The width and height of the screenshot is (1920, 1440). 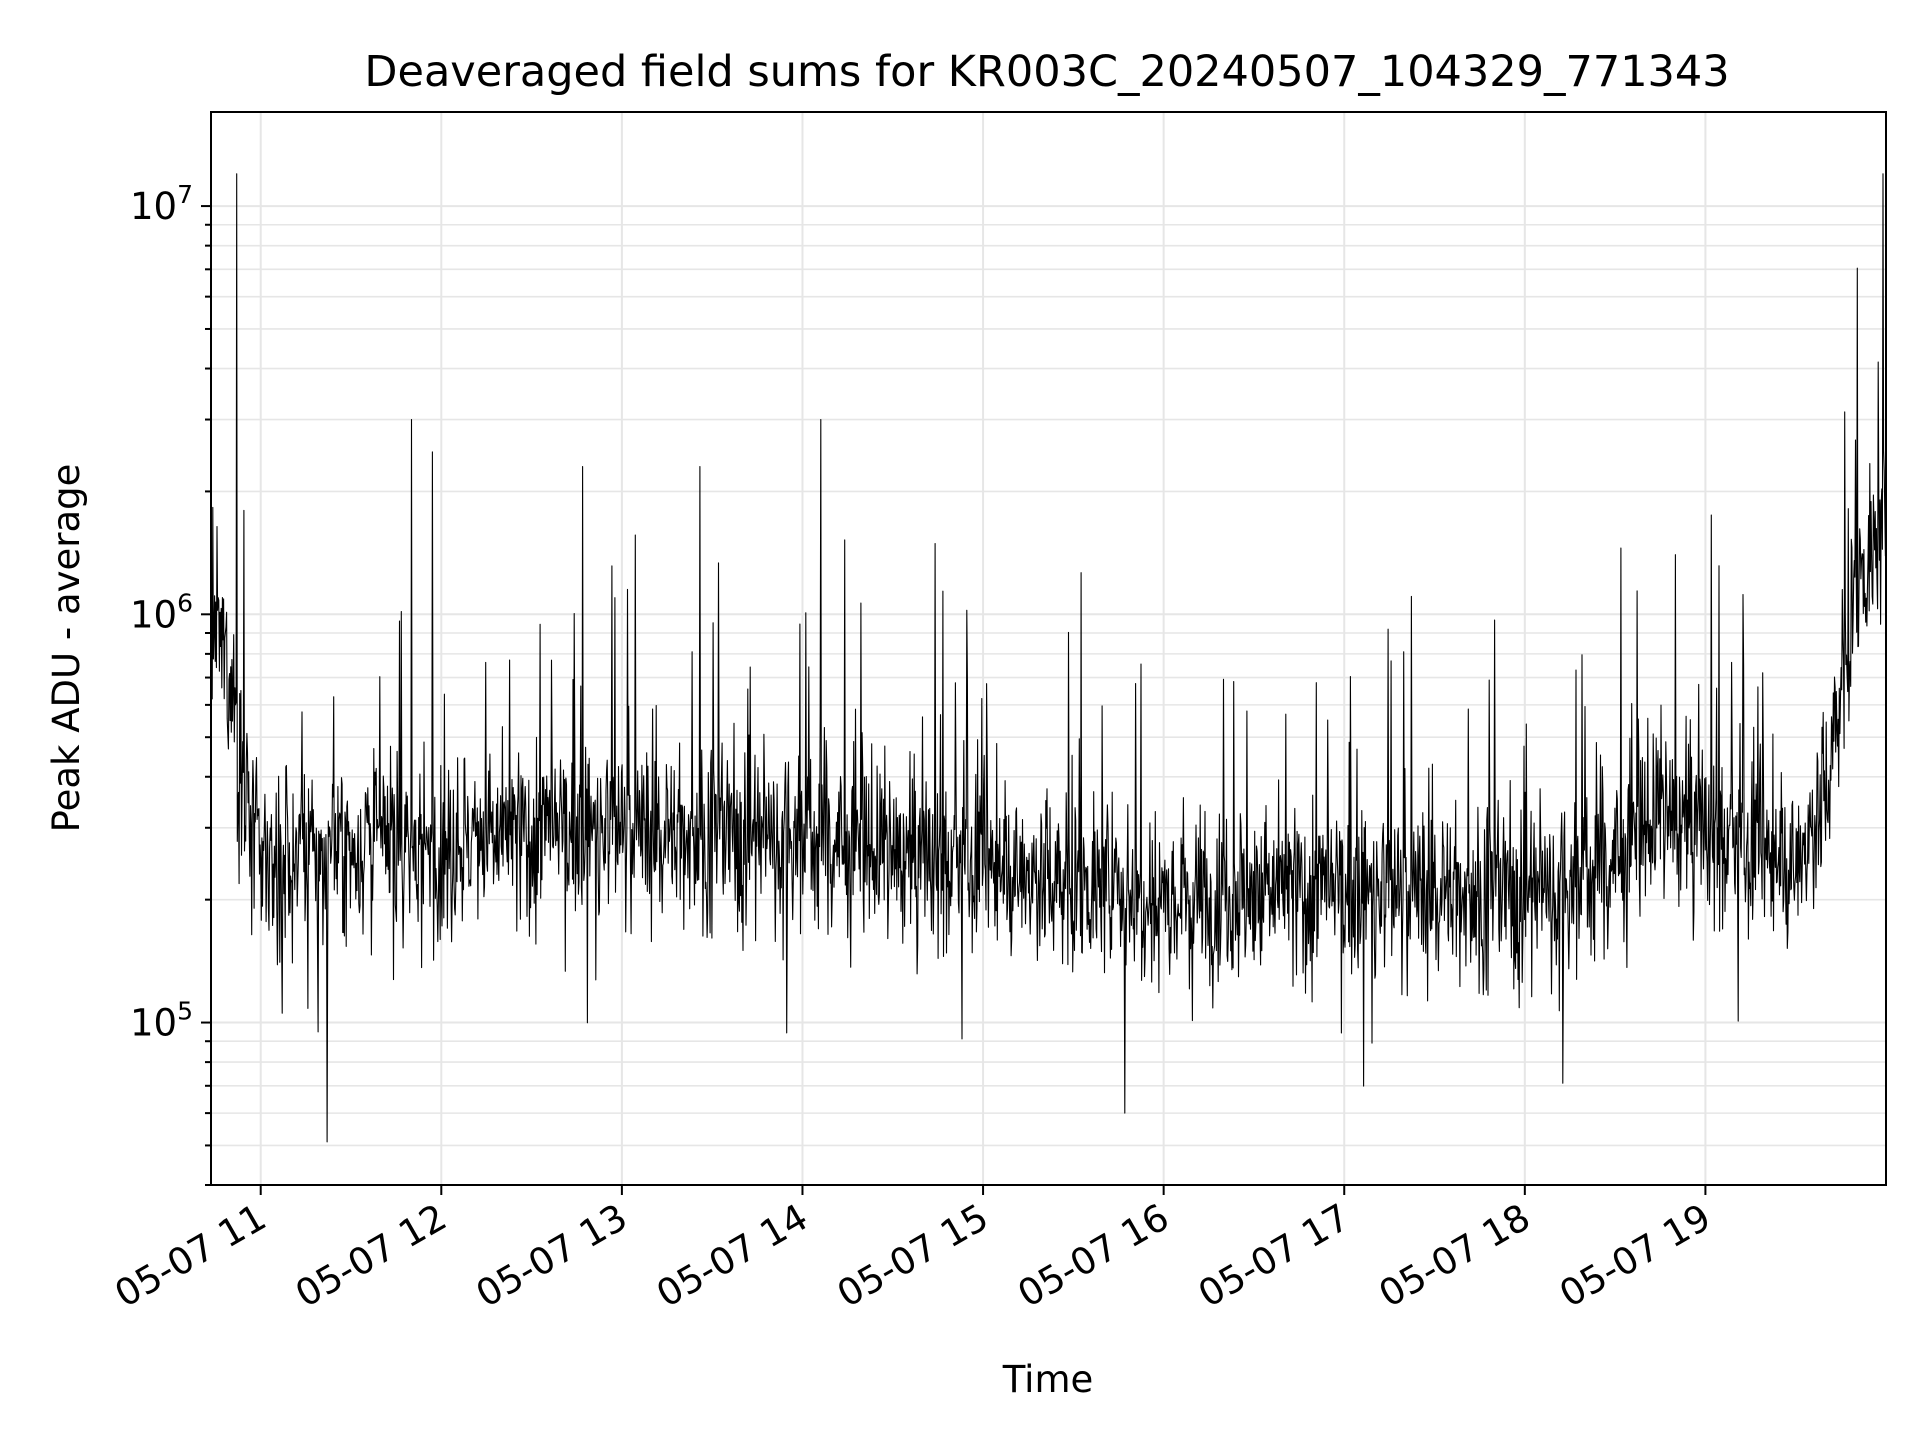 I want to click on y-tick-label: 10⁶, so click(x=161, y=612).